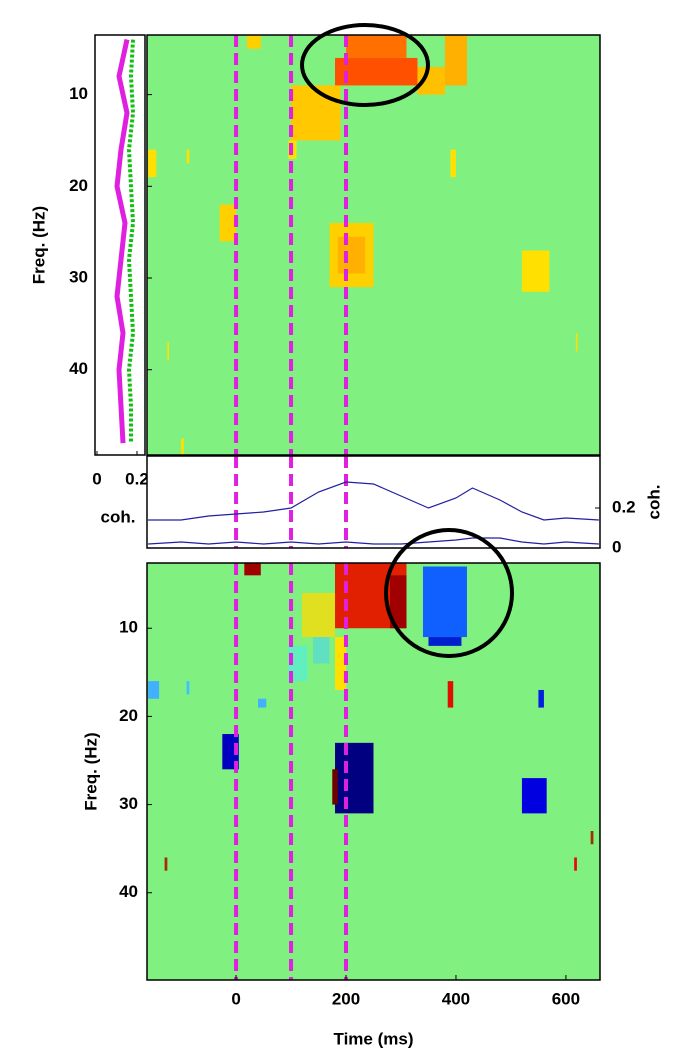  Describe the element at coordinates (137, 478) in the screenshot. I see `x-tick-label: 0.2` at that location.